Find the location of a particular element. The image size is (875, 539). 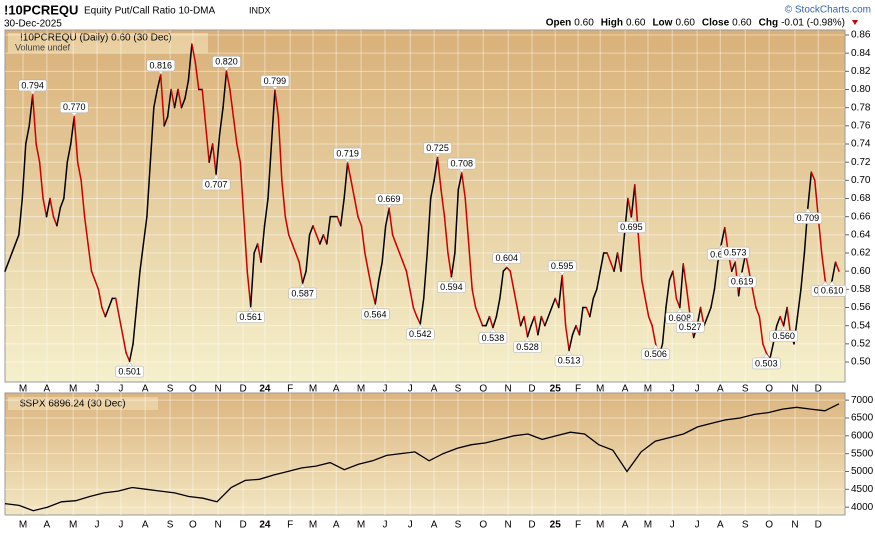

y-tick-label: 0.74 is located at coordinates (861, 144).